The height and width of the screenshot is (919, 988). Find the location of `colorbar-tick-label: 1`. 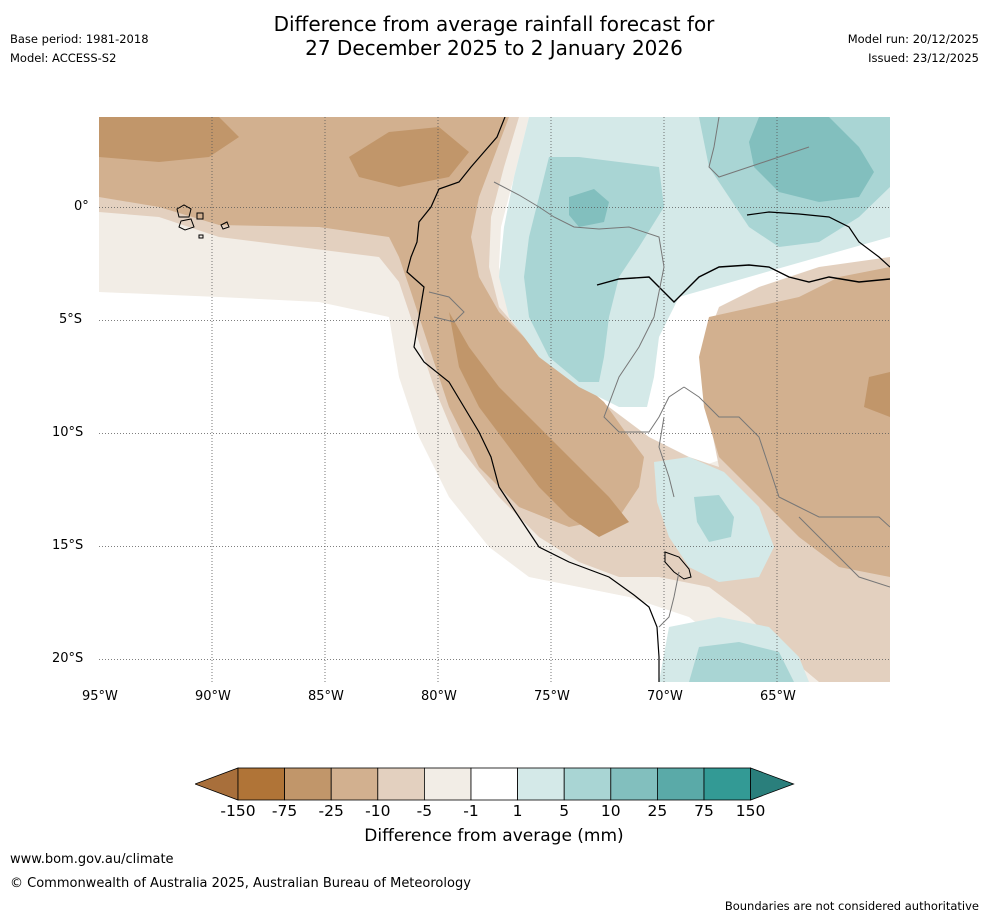

colorbar-tick-label: 1 is located at coordinates (517, 811).